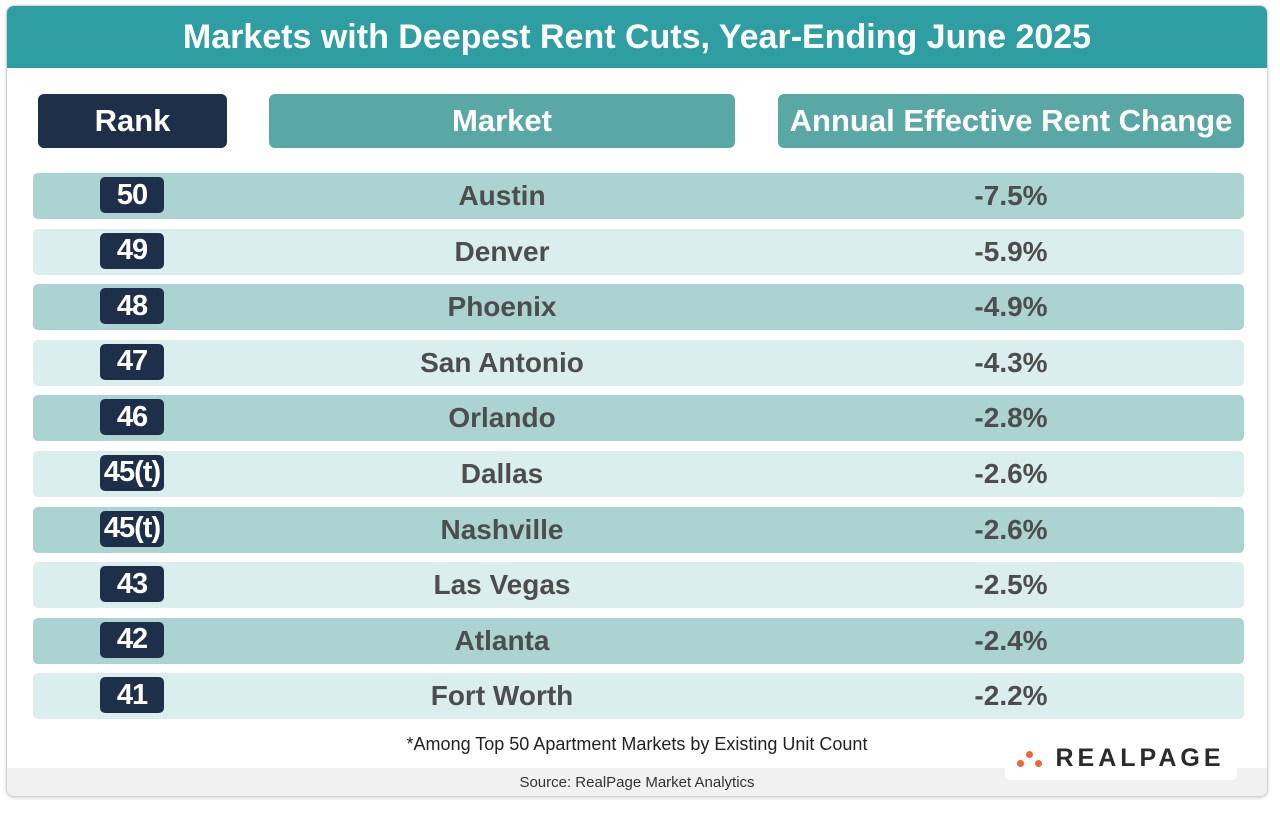  I want to click on realpage-logo: REALPAGE, so click(1121, 758).